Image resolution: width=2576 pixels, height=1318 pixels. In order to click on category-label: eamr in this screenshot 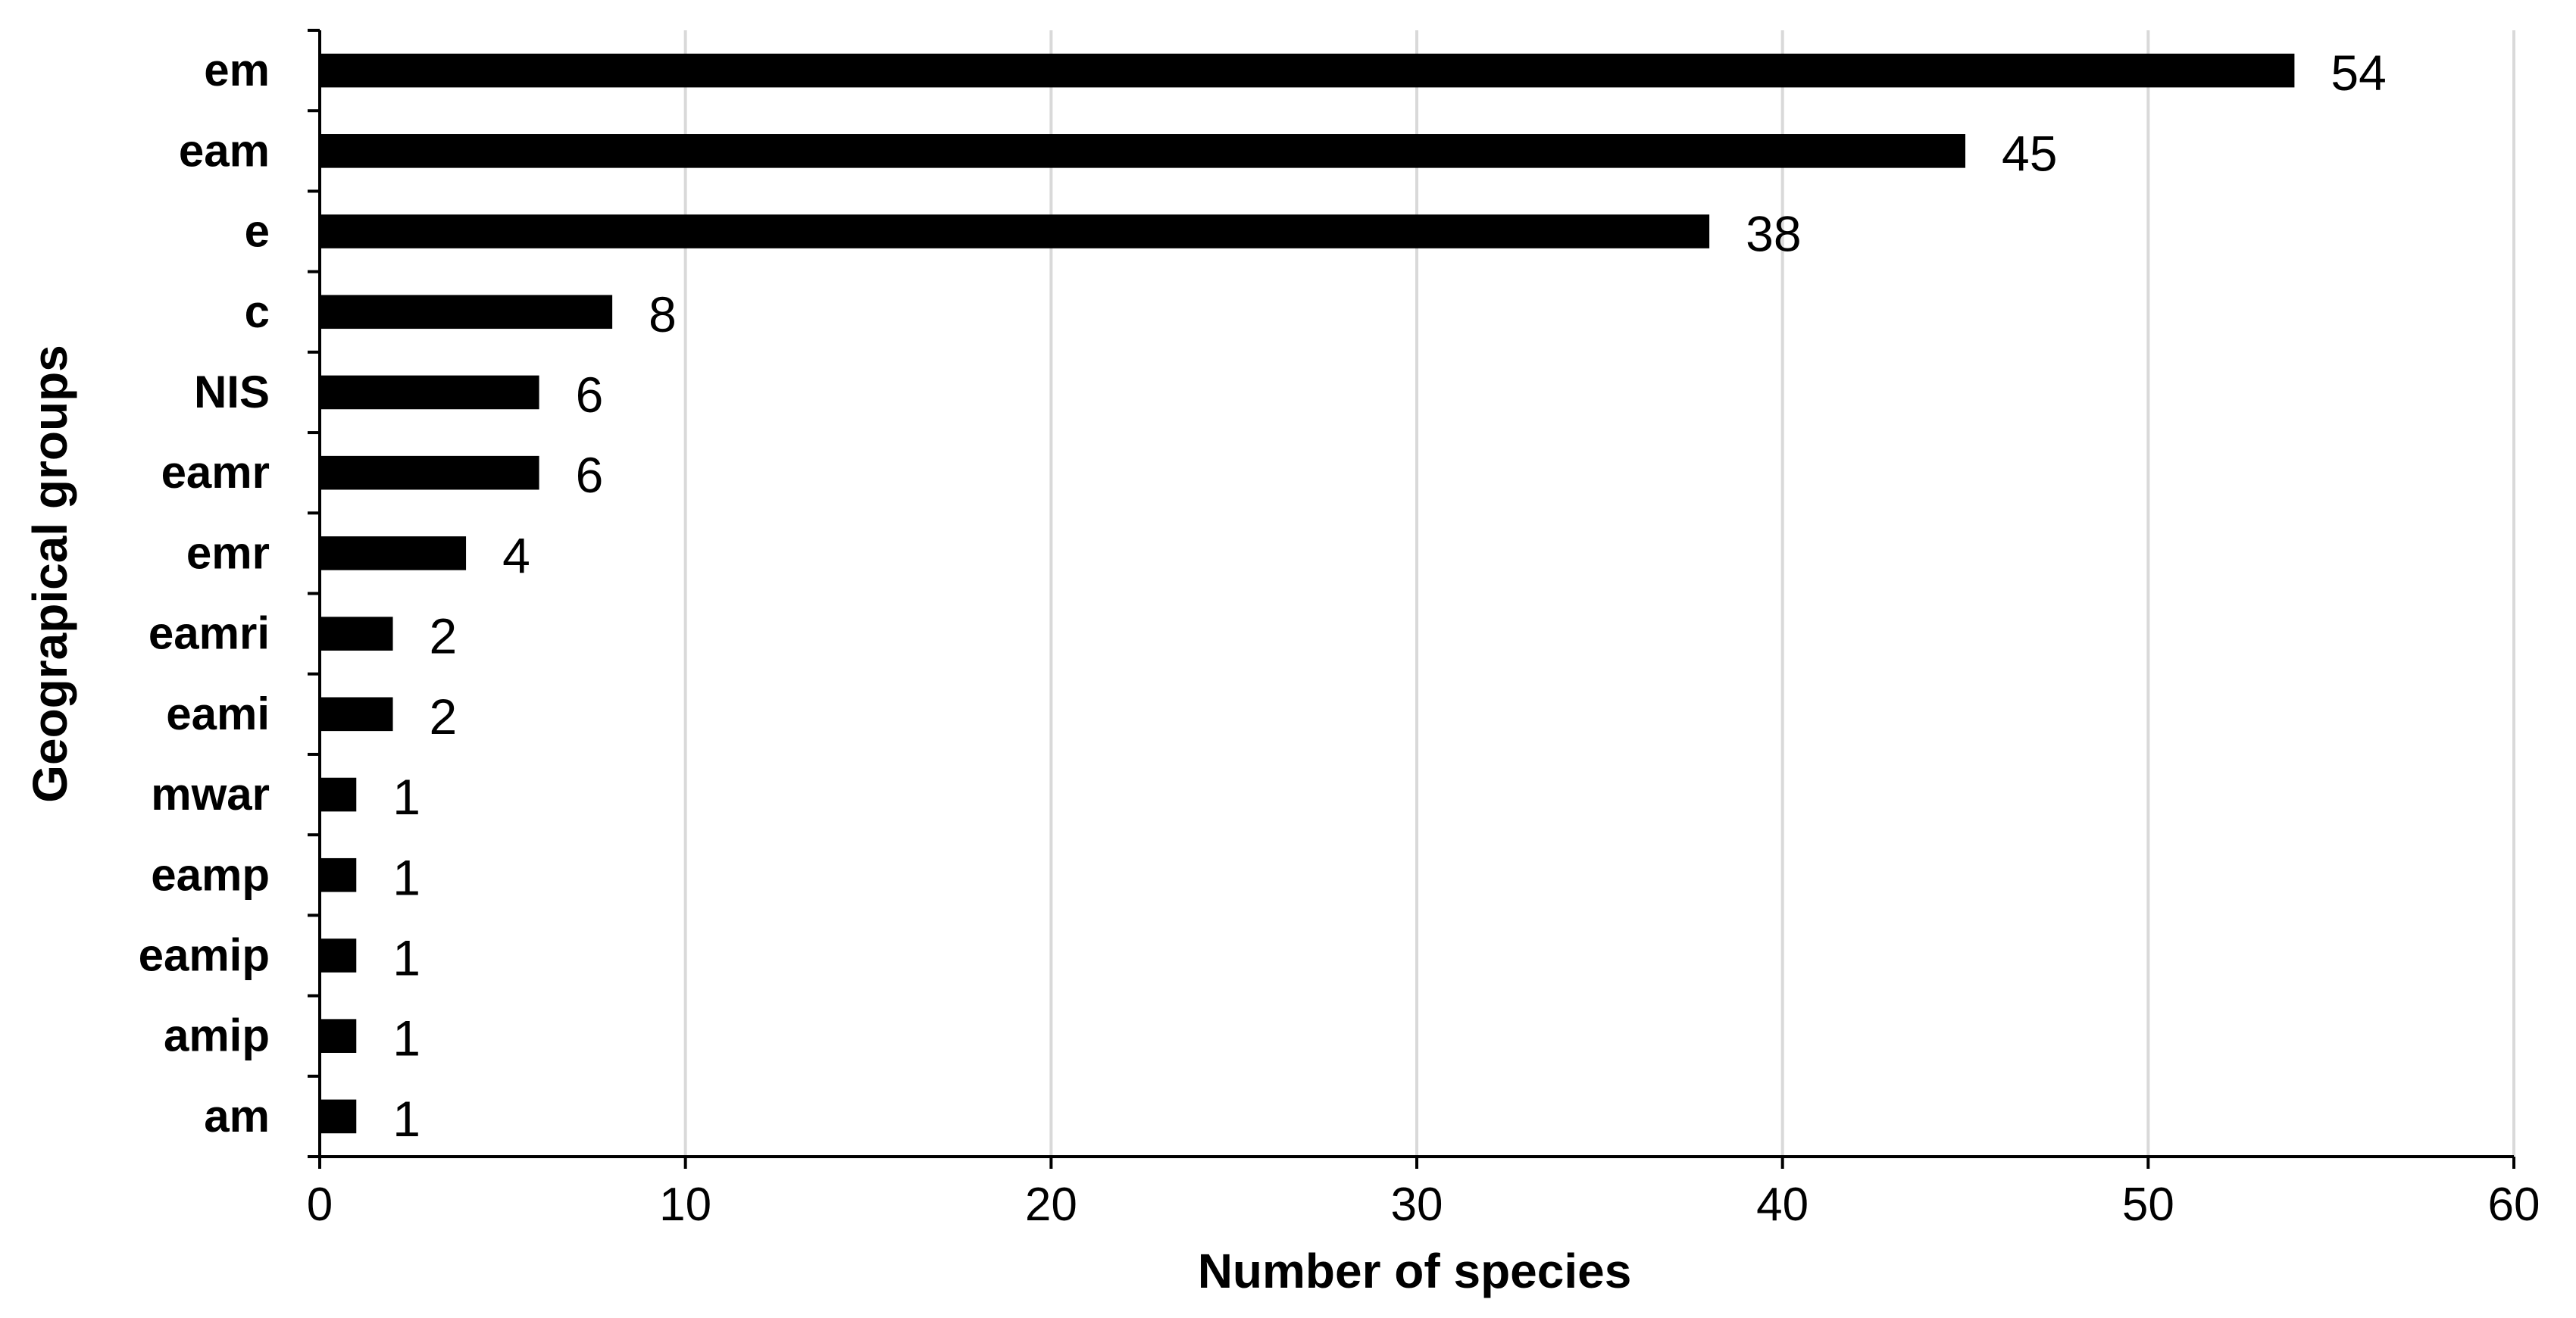, I will do `click(215, 472)`.